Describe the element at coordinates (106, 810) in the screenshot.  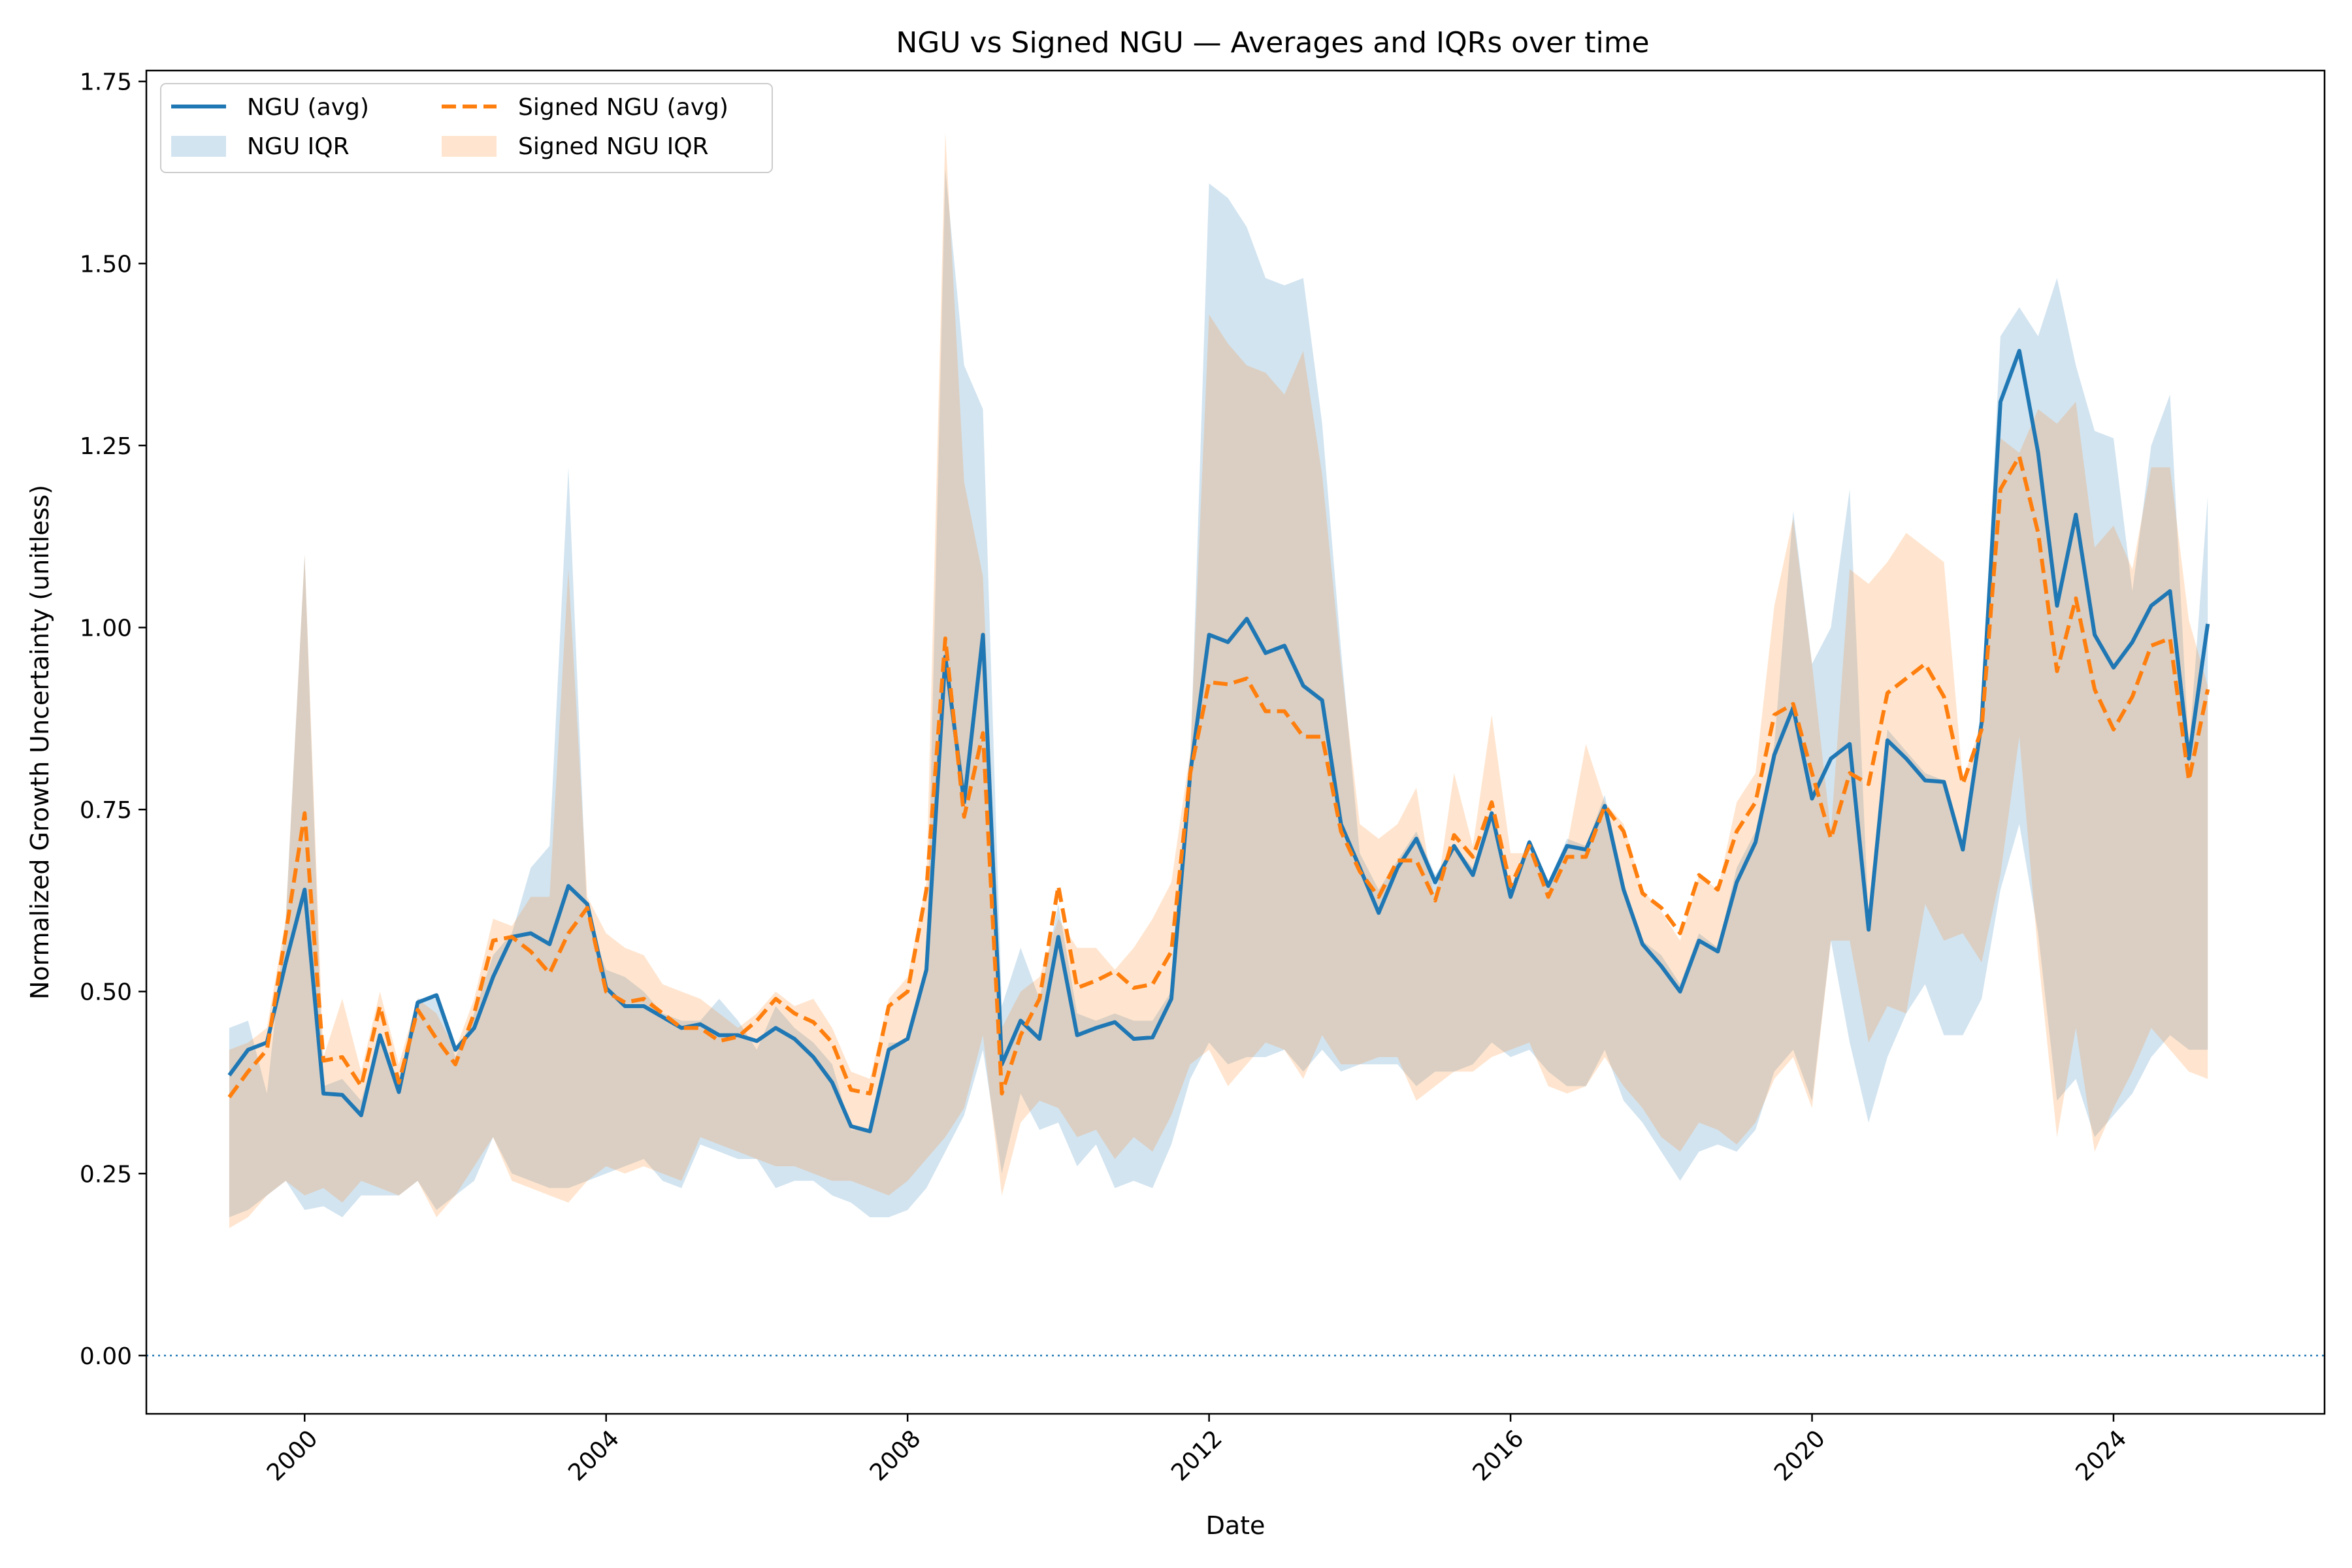
I see `y-tick-label: 0.75` at that location.